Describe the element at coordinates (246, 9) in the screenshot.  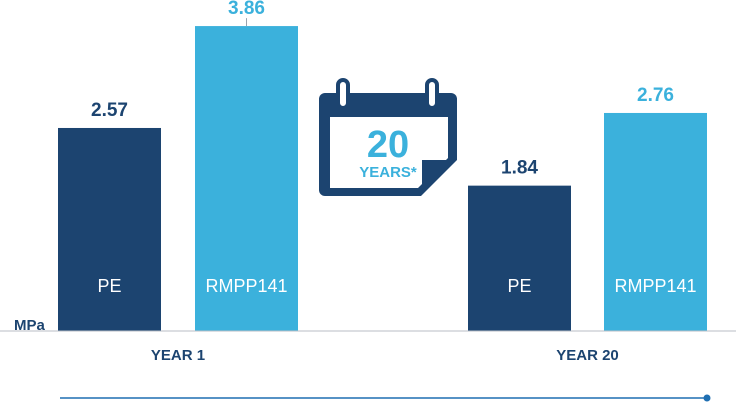
I see `value-label: 3.86` at that location.